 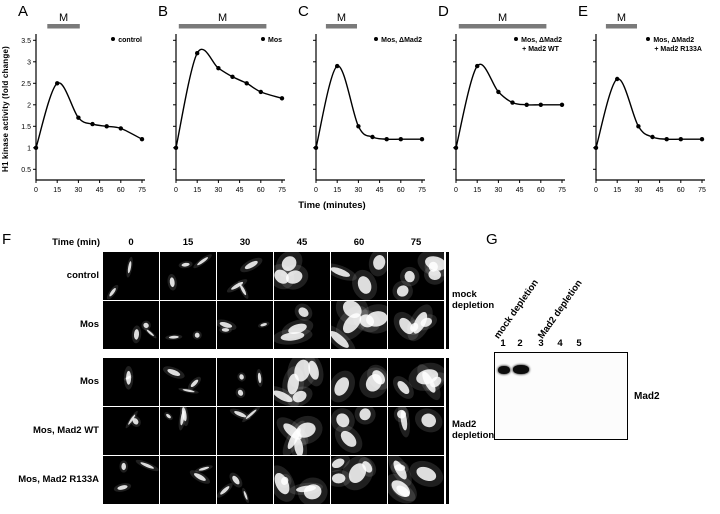 I want to click on m-phase-label: M, so click(x=222, y=18).